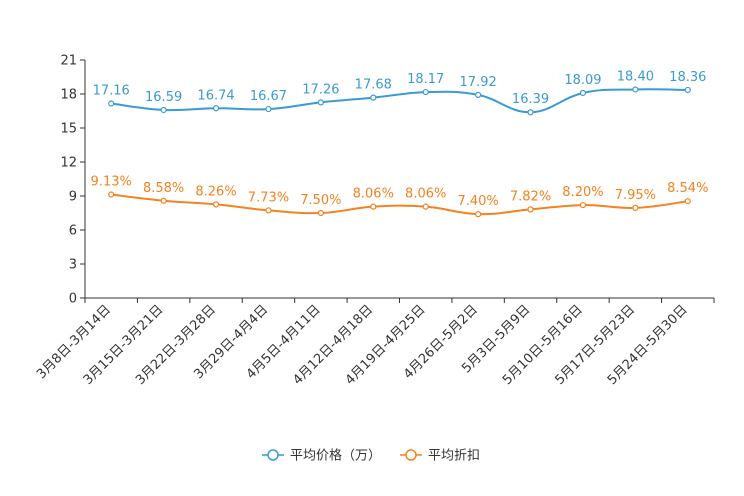 This screenshot has width=744, height=496. What do you see at coordinates (373, 85) in the screenshot?
I see `data-label: 17.68` at bounding box center [373, 85].